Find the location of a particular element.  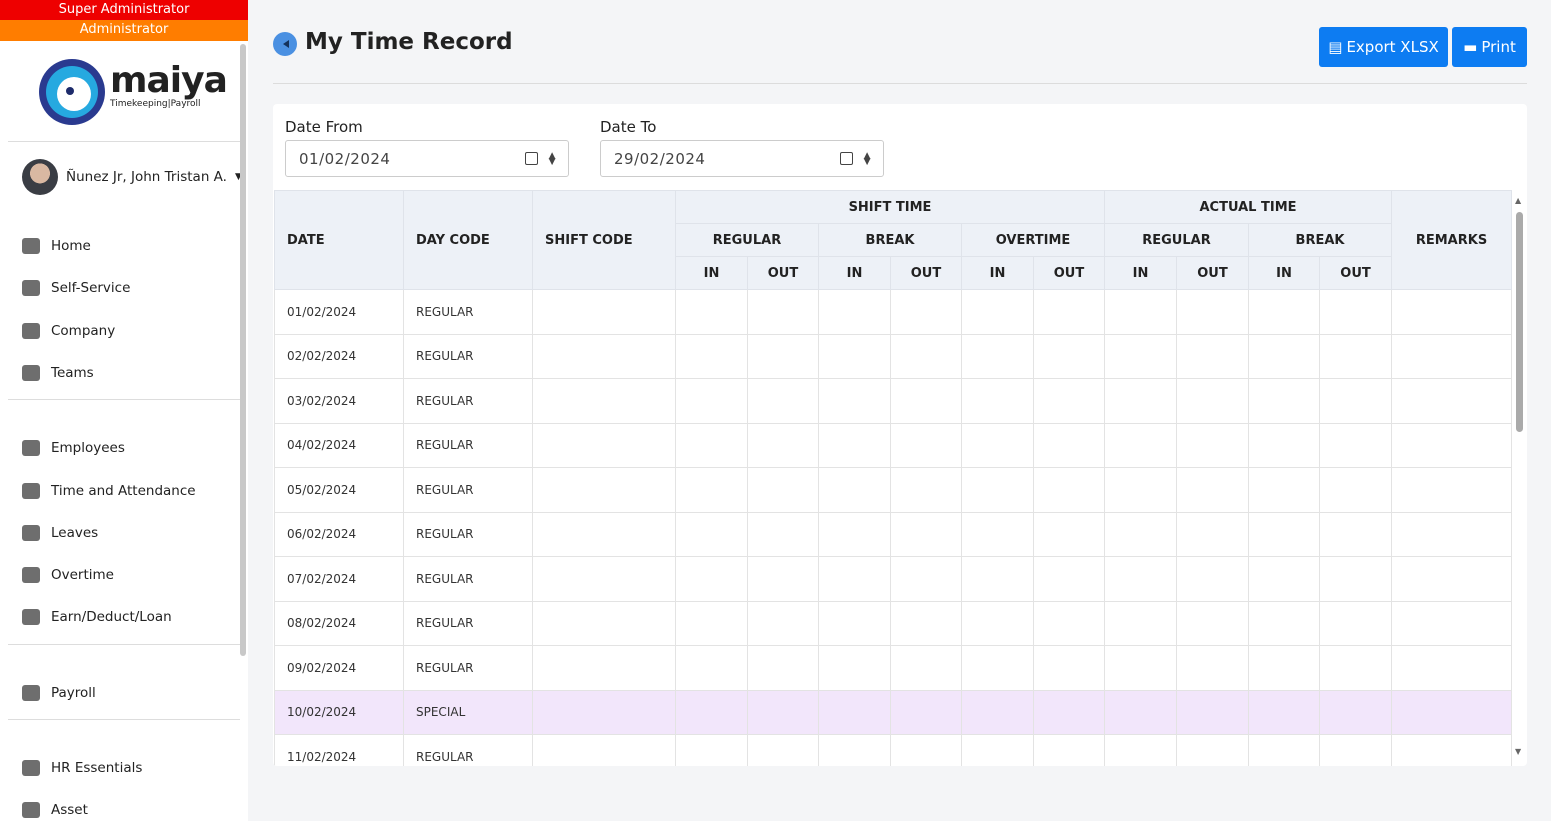

menu-item: Employees is located at coordinates (73, 448).